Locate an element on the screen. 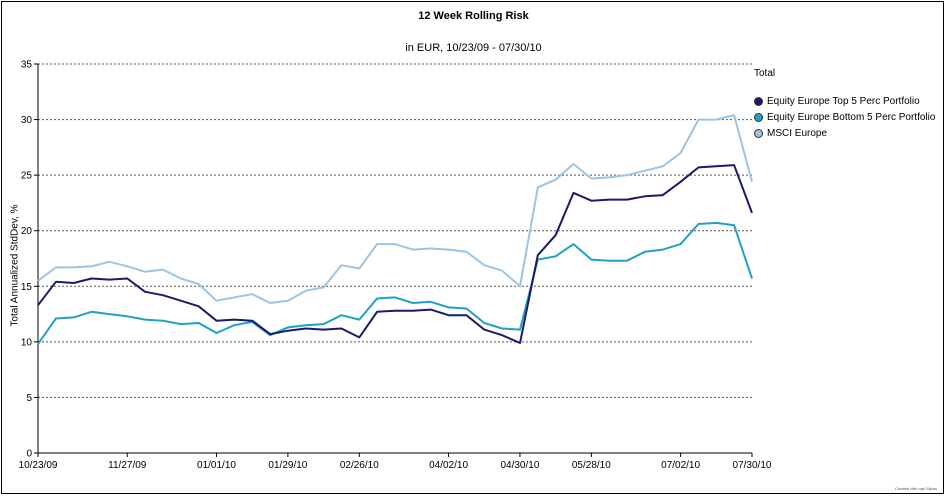 The height and width of the screenshot is (497, 947). legend-marker-top5 is located at coordinates (758, 101).